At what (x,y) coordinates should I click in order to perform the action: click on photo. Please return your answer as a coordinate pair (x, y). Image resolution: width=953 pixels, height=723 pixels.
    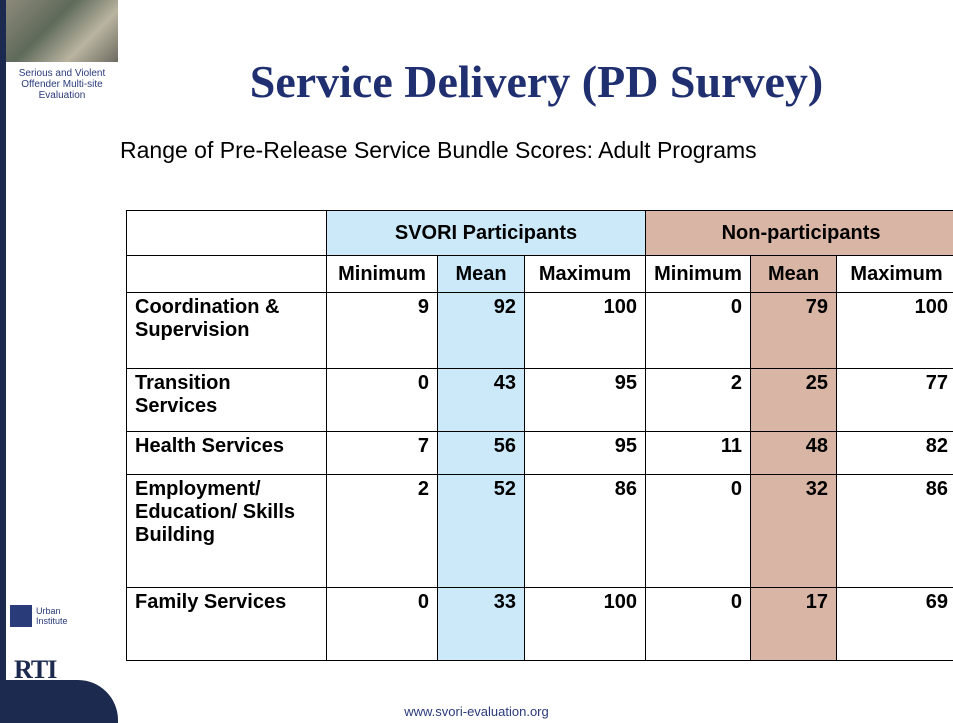
    Looking at the image, I should click on (62, 31).